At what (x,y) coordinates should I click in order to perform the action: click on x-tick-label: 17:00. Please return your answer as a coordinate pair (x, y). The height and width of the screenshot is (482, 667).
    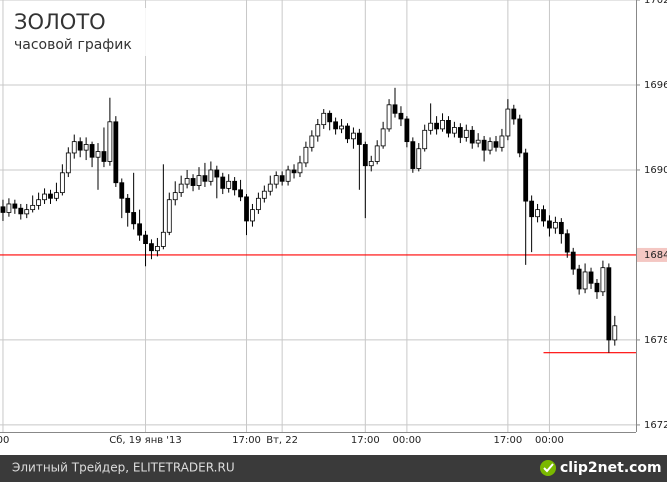
    Looking at the image, I should click on (246, 440).